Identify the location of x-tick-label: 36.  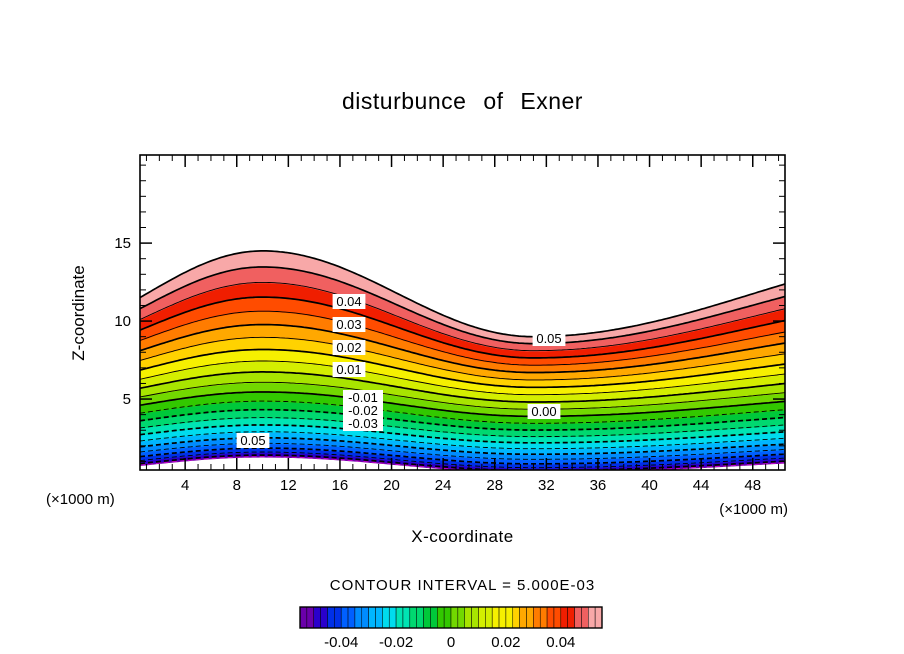
(598, 485).